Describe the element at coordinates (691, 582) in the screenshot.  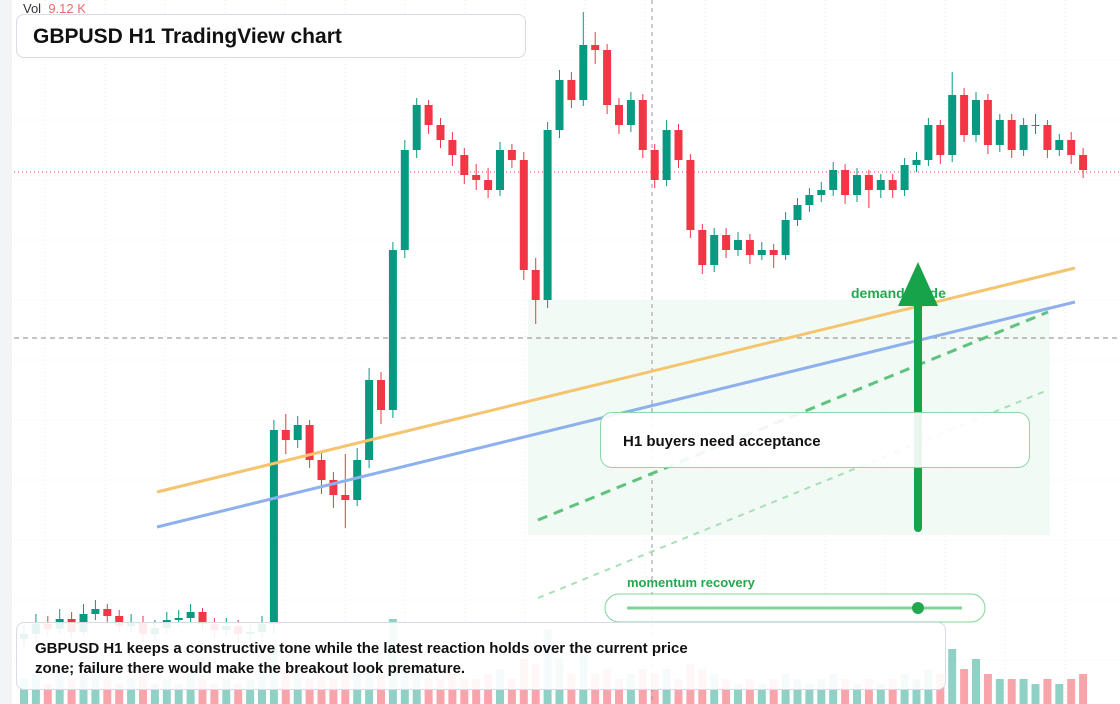
I see `indicator-label: momentum recovery` at that location.